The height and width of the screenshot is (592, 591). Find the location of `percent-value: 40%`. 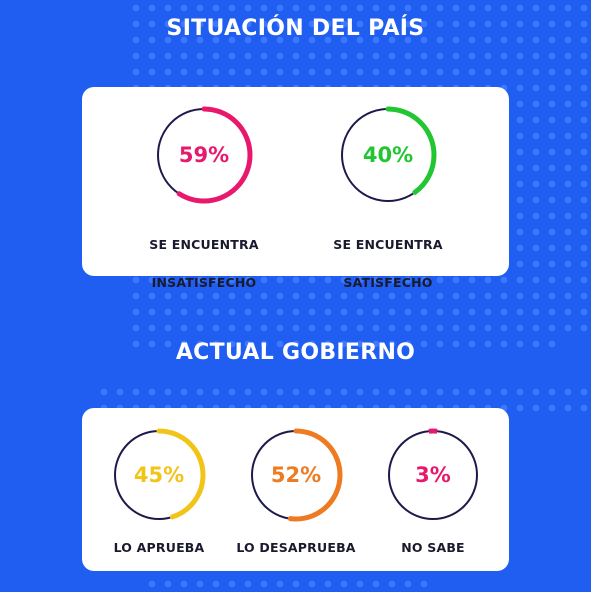

percent-value: 40% is located at coordinates (388, 155).